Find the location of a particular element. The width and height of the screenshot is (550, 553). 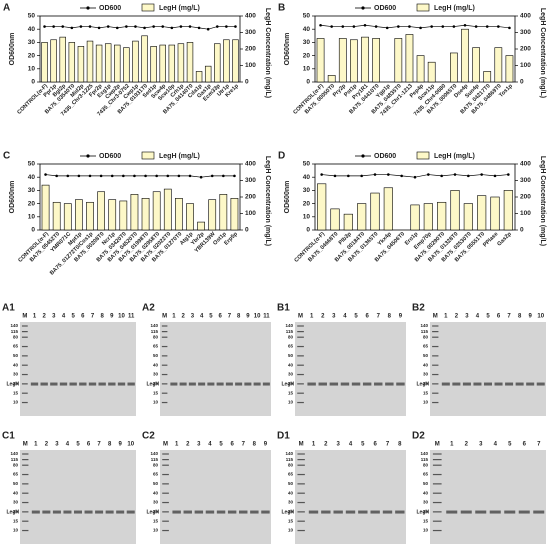

lane-label: 9 is located at coordinates (248, 317).